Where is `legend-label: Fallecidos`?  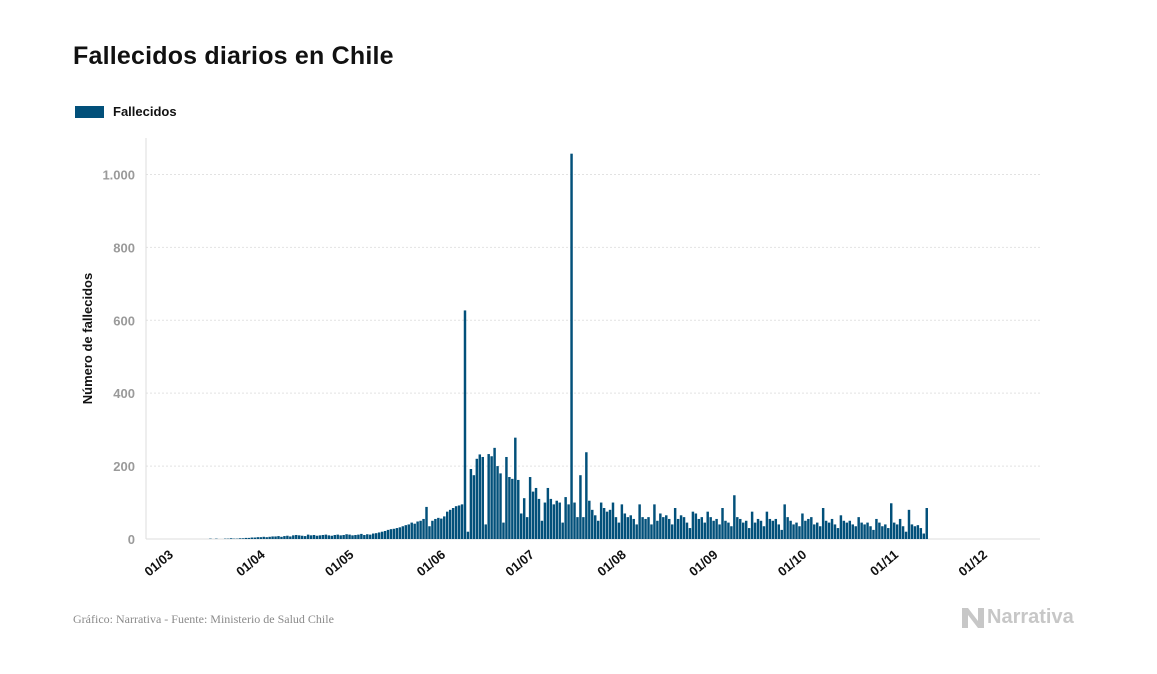 legend-label: Fallecidos is located at coordinates (145, 111).